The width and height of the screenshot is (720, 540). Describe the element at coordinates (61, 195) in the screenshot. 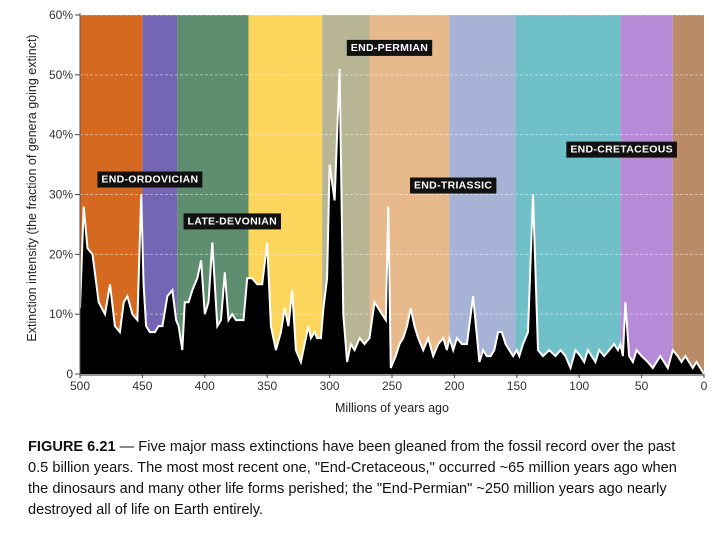

I see `y-tick-label: 30%` at that location.